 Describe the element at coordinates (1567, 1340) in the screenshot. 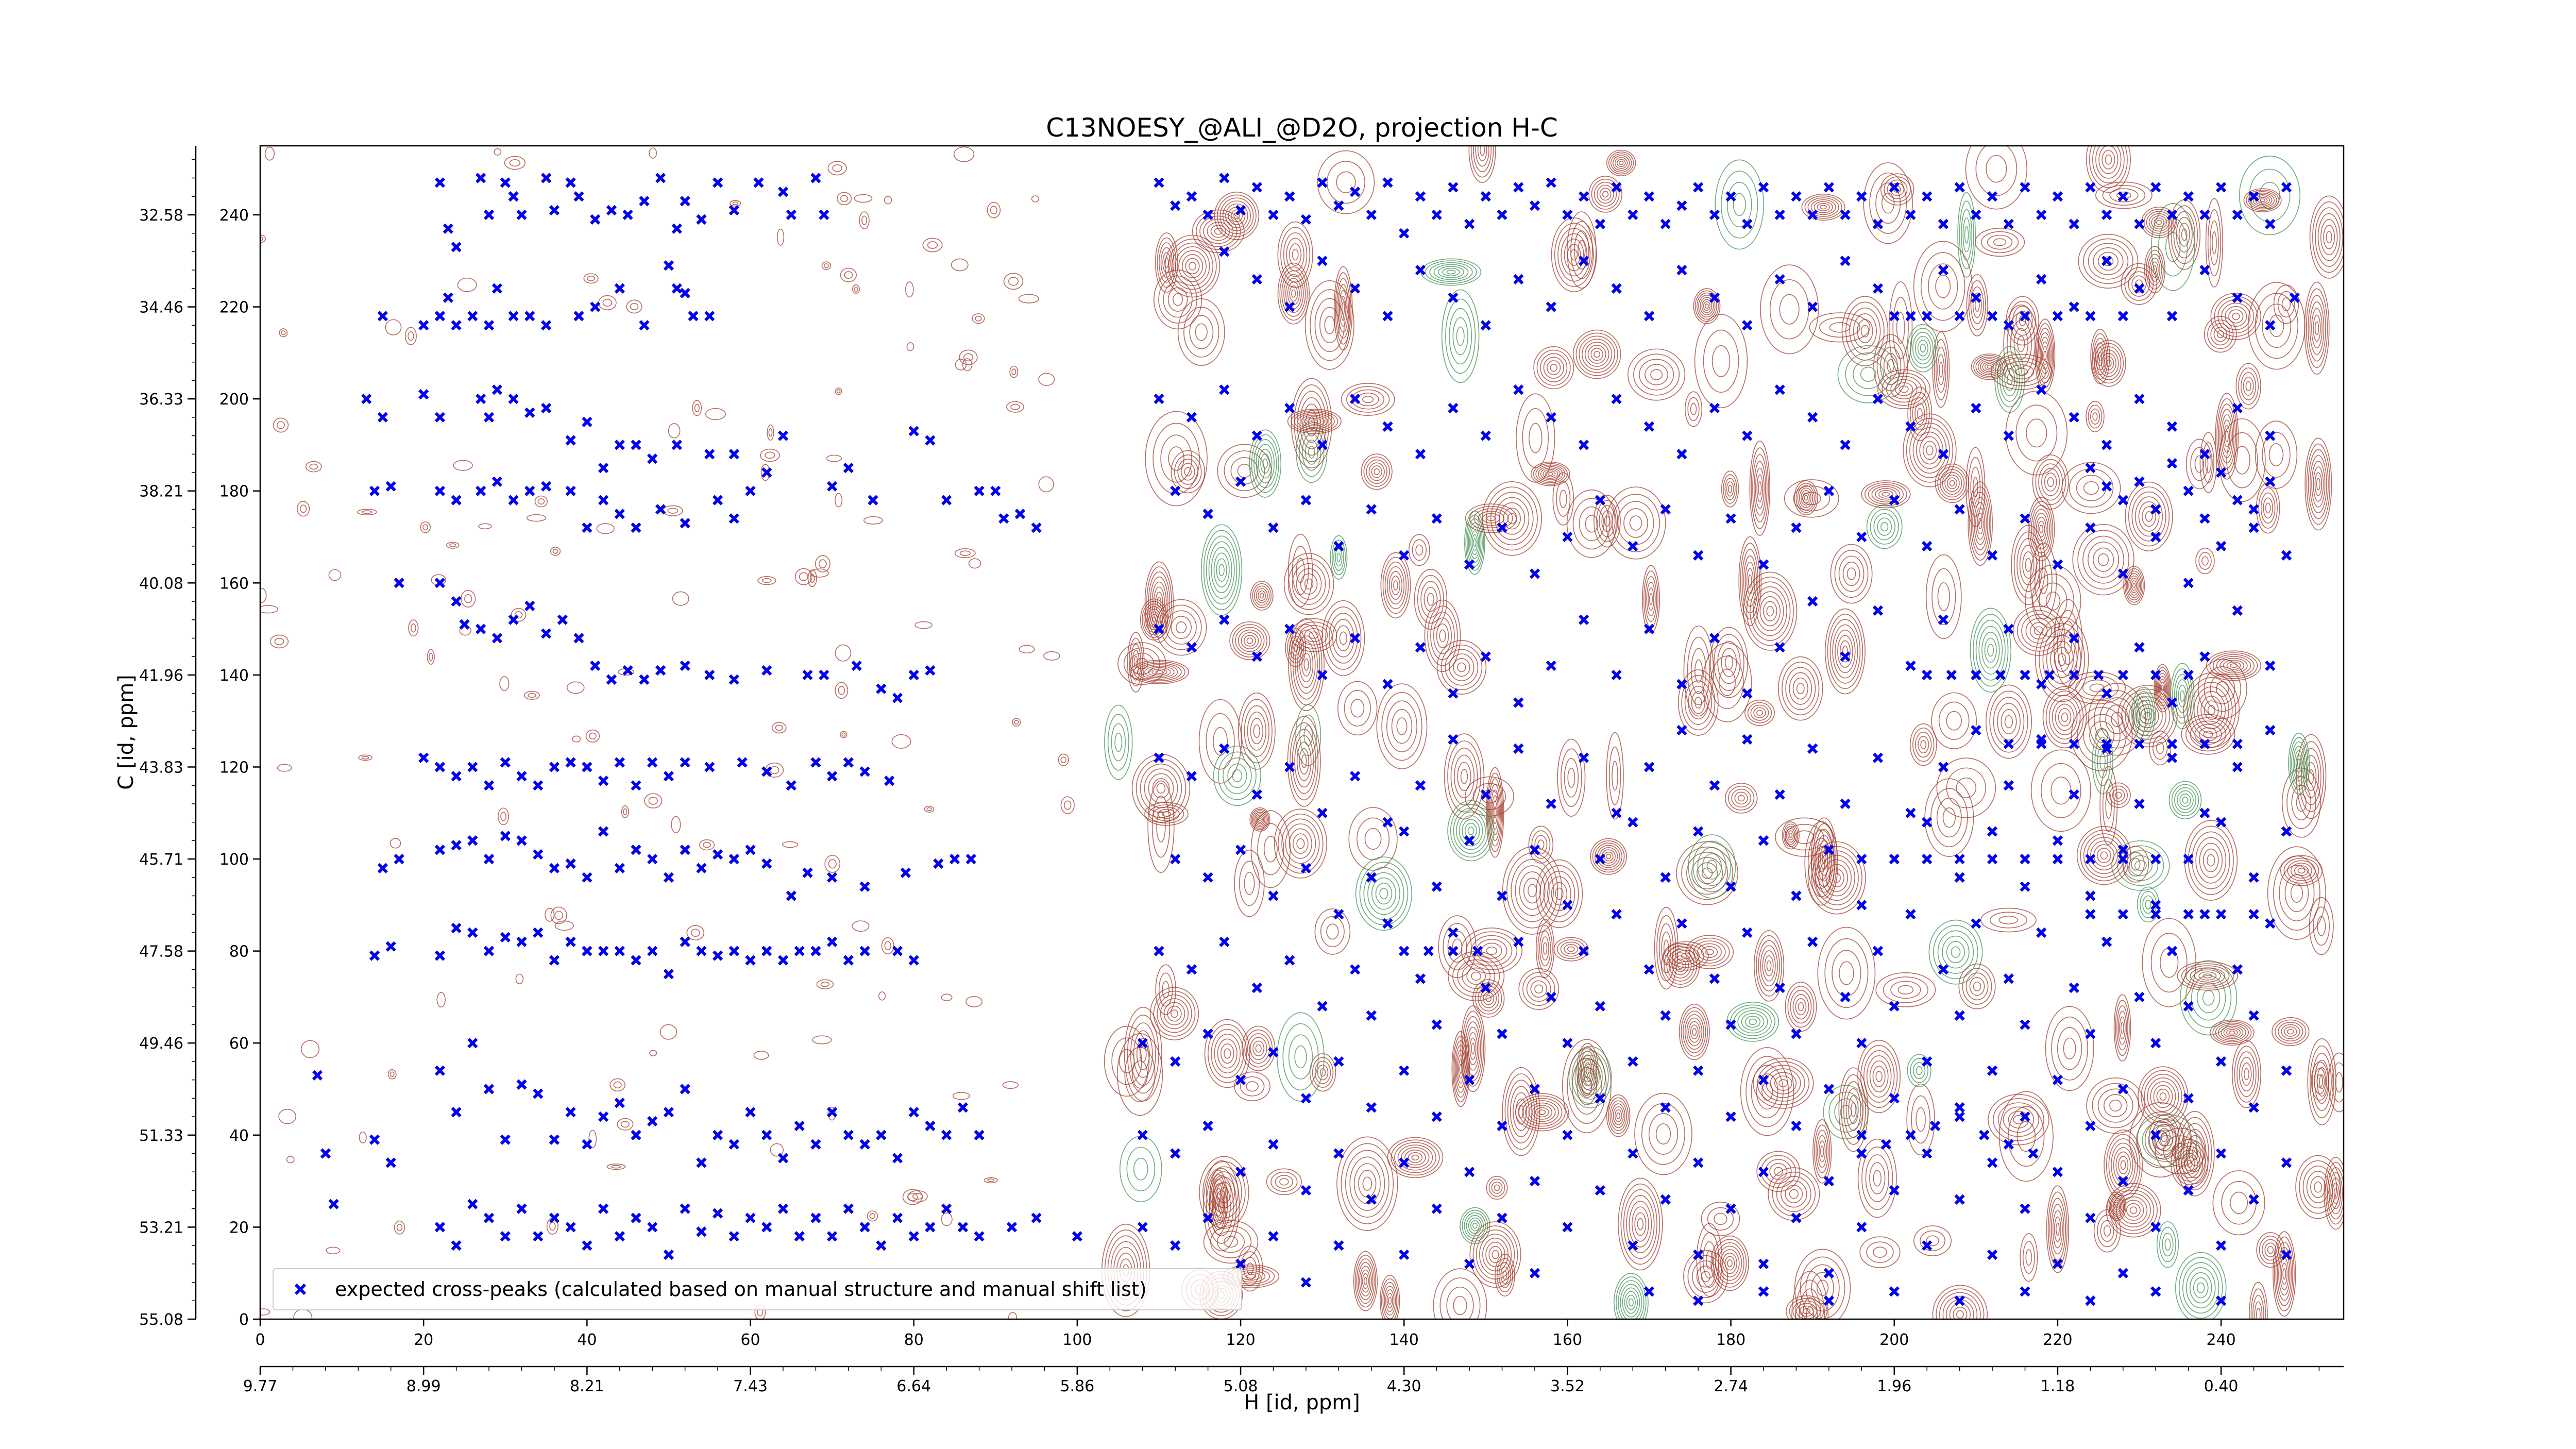

I see `x-index-tick-label: 160` at that location.